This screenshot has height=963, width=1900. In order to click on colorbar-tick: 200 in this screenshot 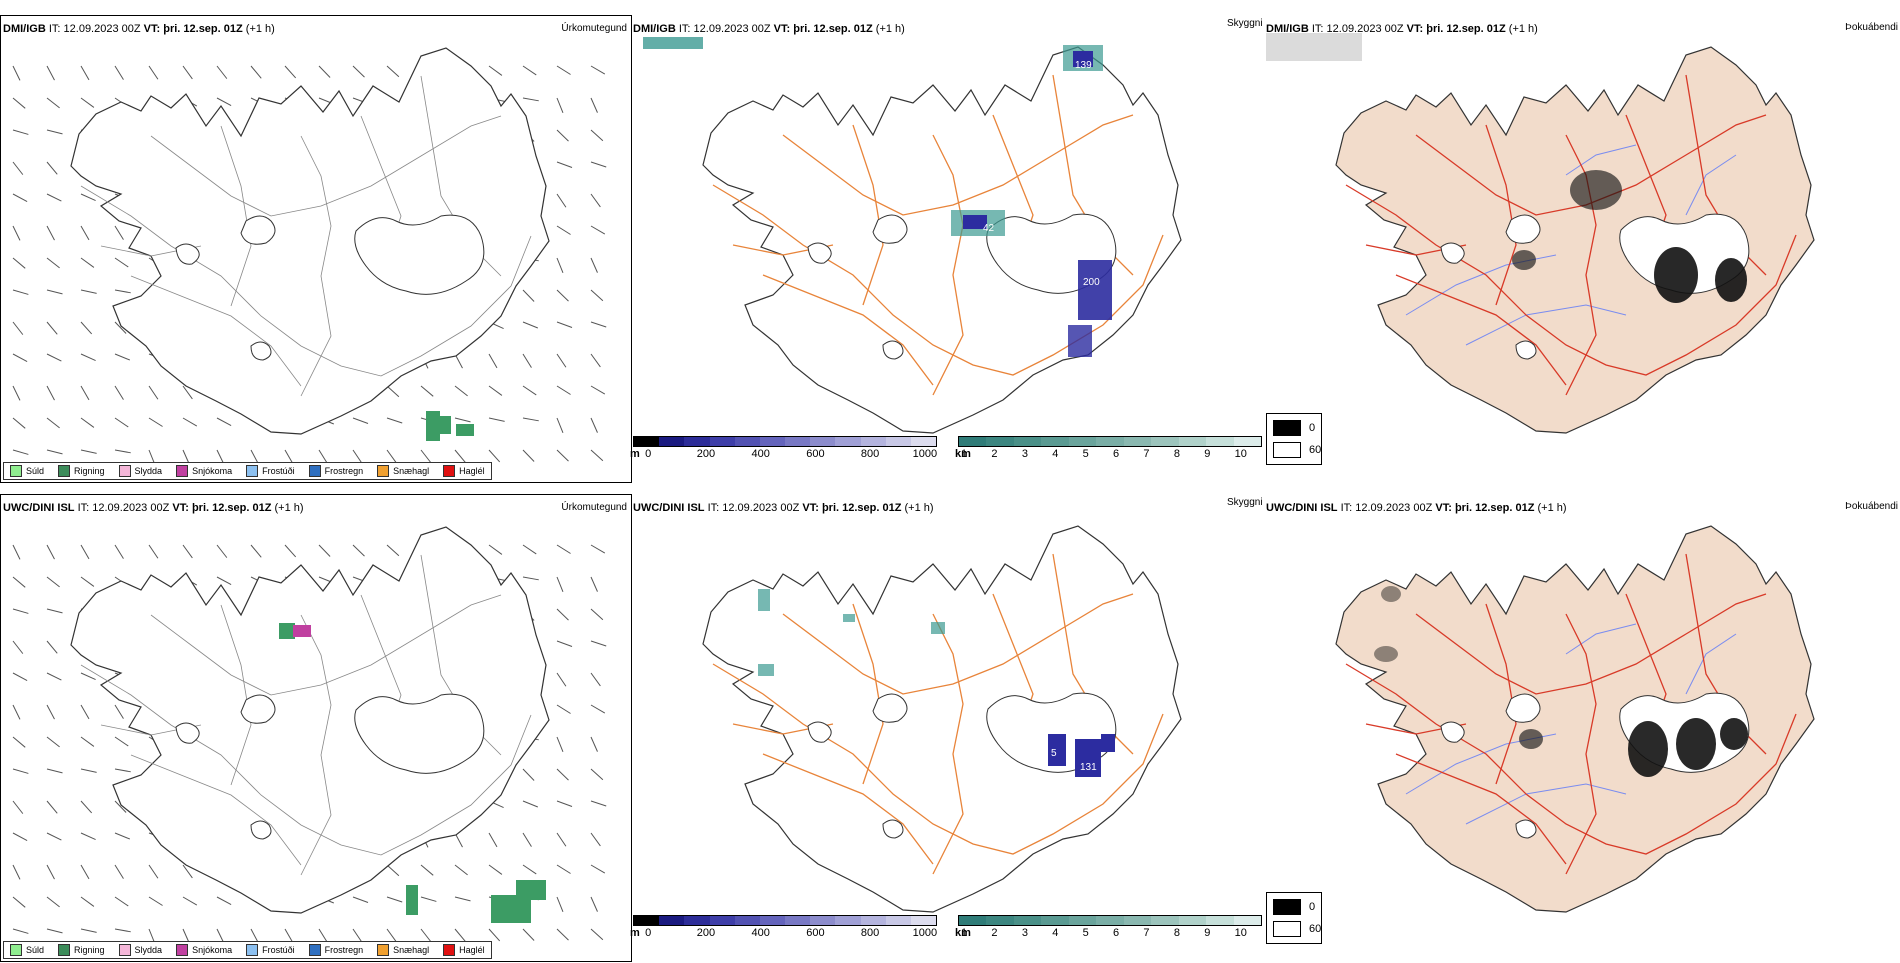, I will do `click(706, 933)`.